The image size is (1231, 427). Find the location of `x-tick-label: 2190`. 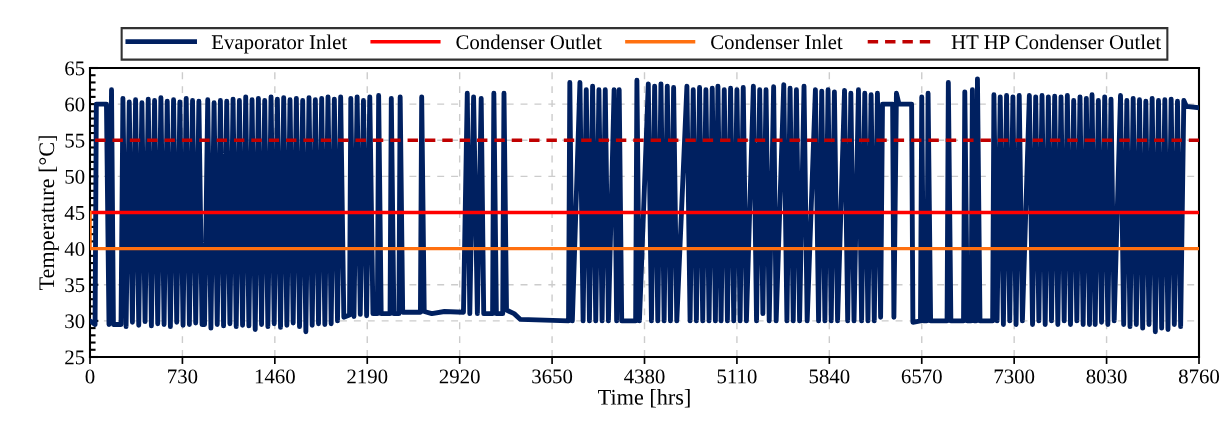

x-tick-label: 2190 is located at coordinates (367, 376).